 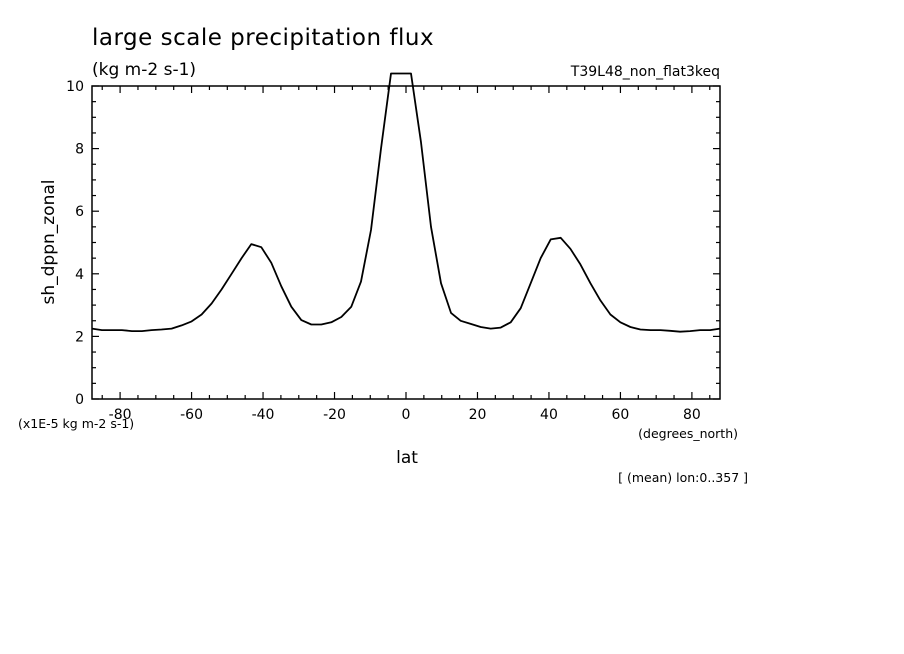 What do you see at coordinates (407, 458) in the screenshot?
I see `x-axis-label: lat` at bounding box center [407, 458].